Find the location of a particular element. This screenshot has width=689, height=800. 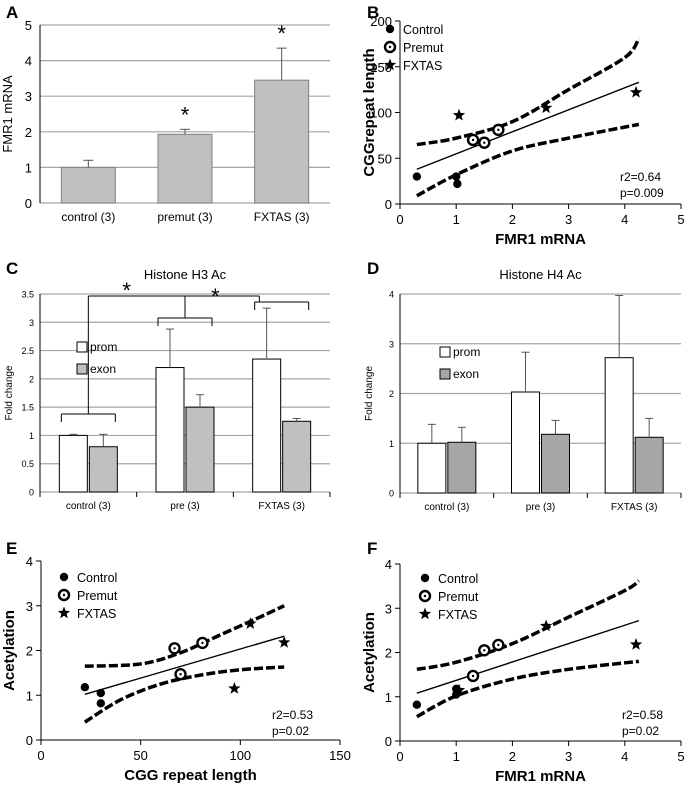

significance-brackets is located at coordinates (185, 358).